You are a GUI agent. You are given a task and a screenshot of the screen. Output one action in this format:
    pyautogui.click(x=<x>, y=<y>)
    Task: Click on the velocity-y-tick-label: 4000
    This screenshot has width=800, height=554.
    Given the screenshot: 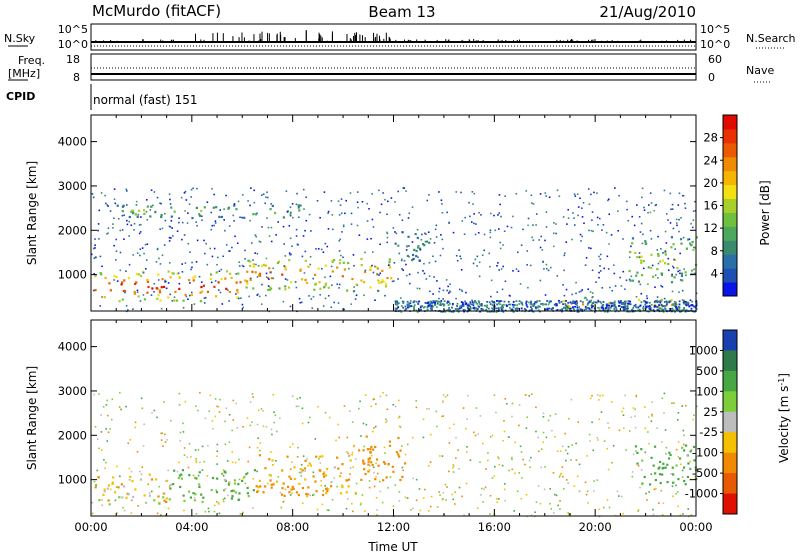 What is the action you would take?
    pyautogui.click(x=72, y=347)
    